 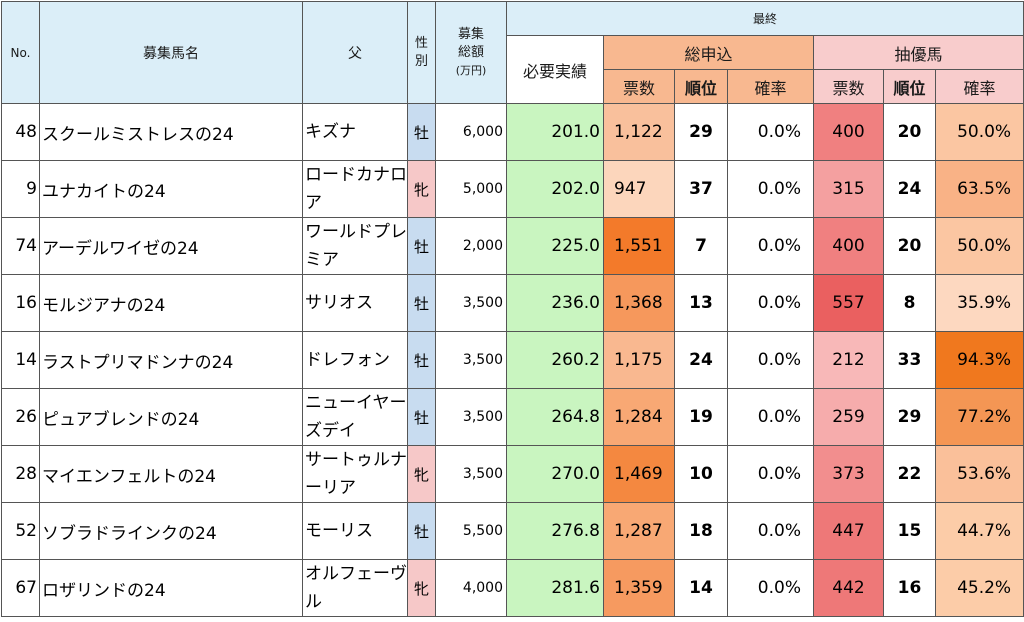 I want to click on header-final: 最終, so click(x=764, y=18).